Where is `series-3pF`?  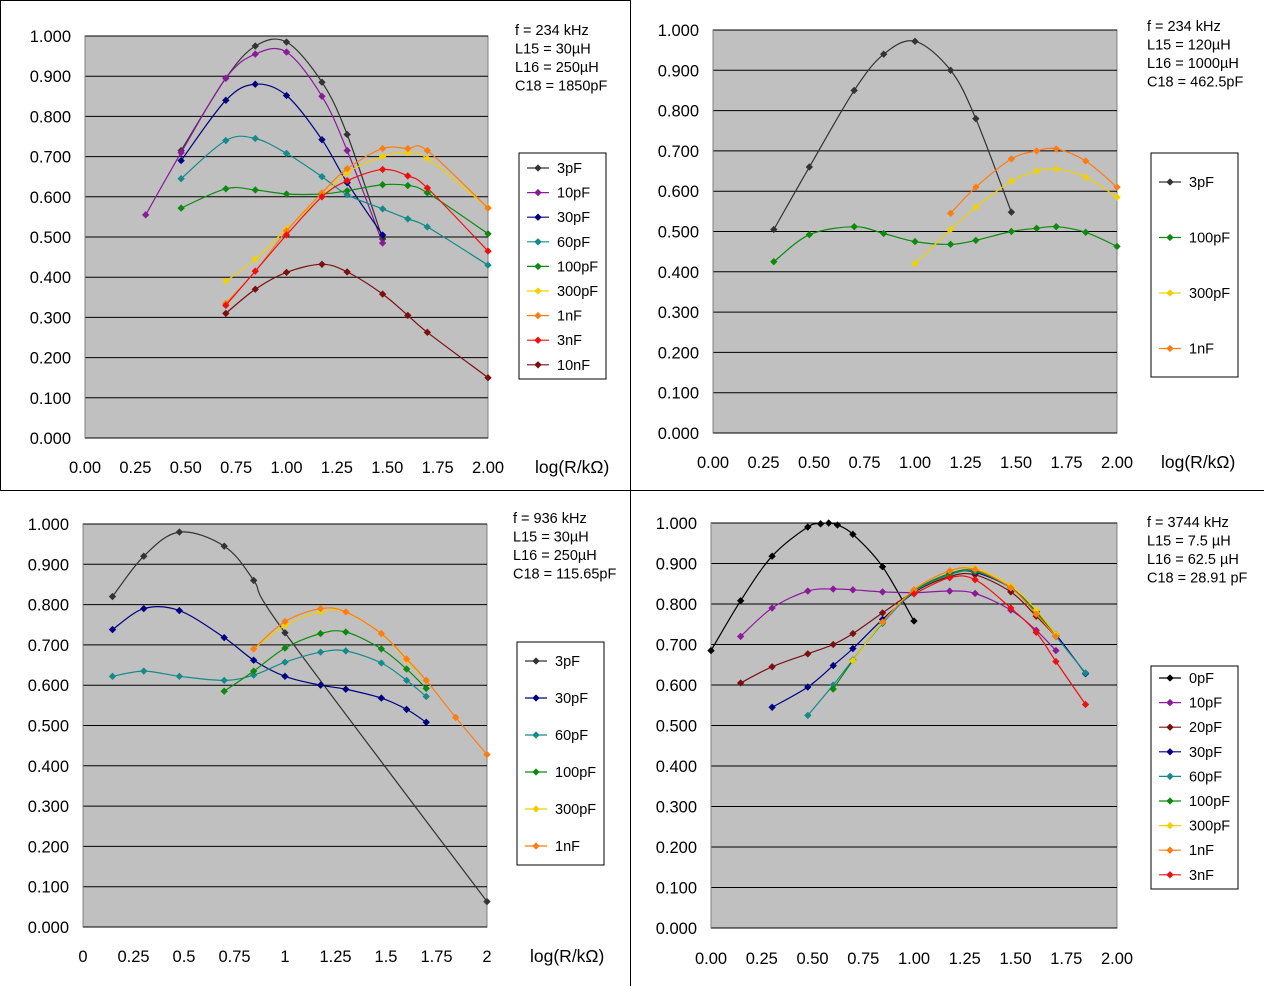 series-3pF is located at coordinates (299, 717).